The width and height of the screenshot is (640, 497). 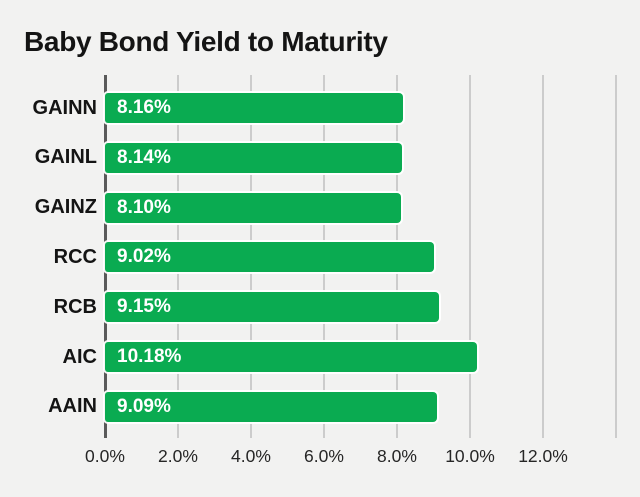 What do you see at coordinates (144, 107) in the screenshot?
I see `bar-value-label: 8.16%` at bounding box center [144, 107].